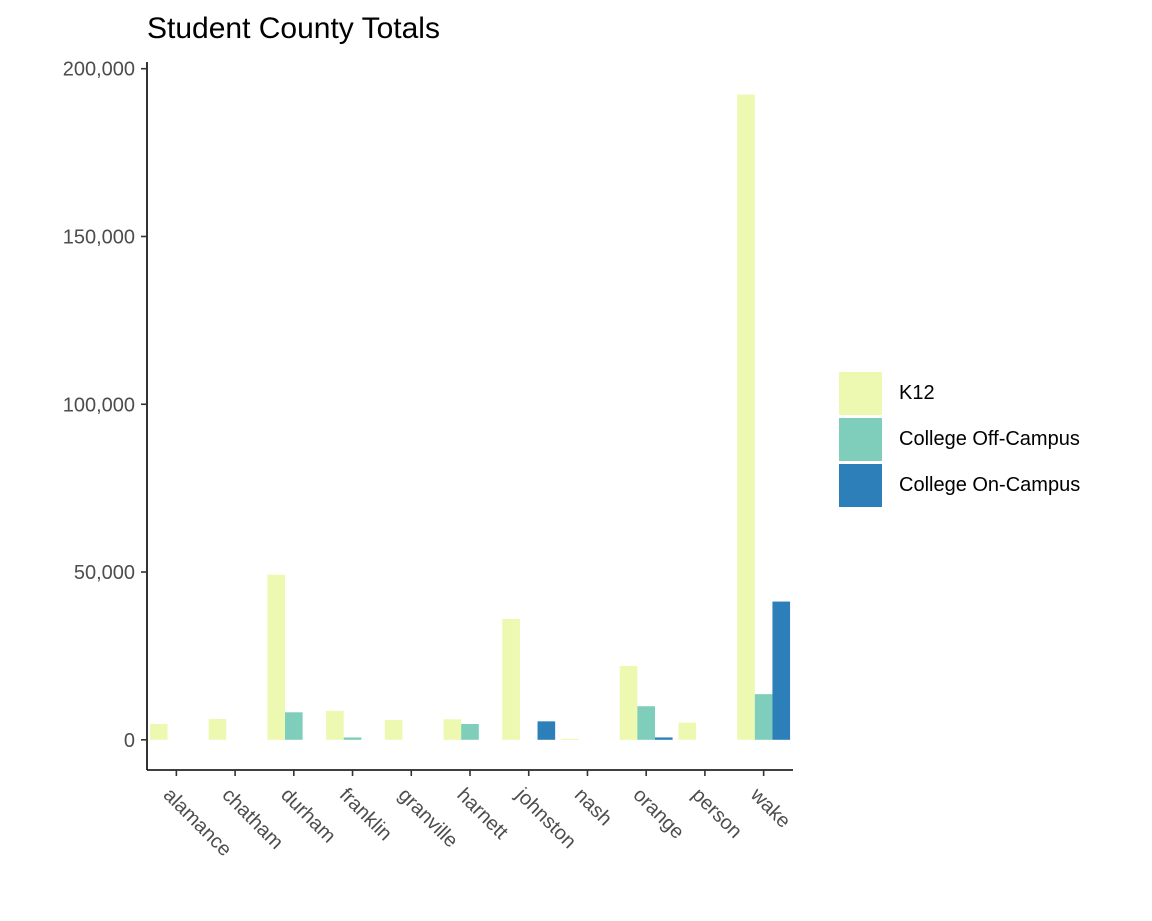 Image resolution: width=1152 pixels, height=921 pixels. Describe the element at coordinates (989, 438) in the screenshot. I see `legend-label-college-off-campus: College Off-Campus` at that location.